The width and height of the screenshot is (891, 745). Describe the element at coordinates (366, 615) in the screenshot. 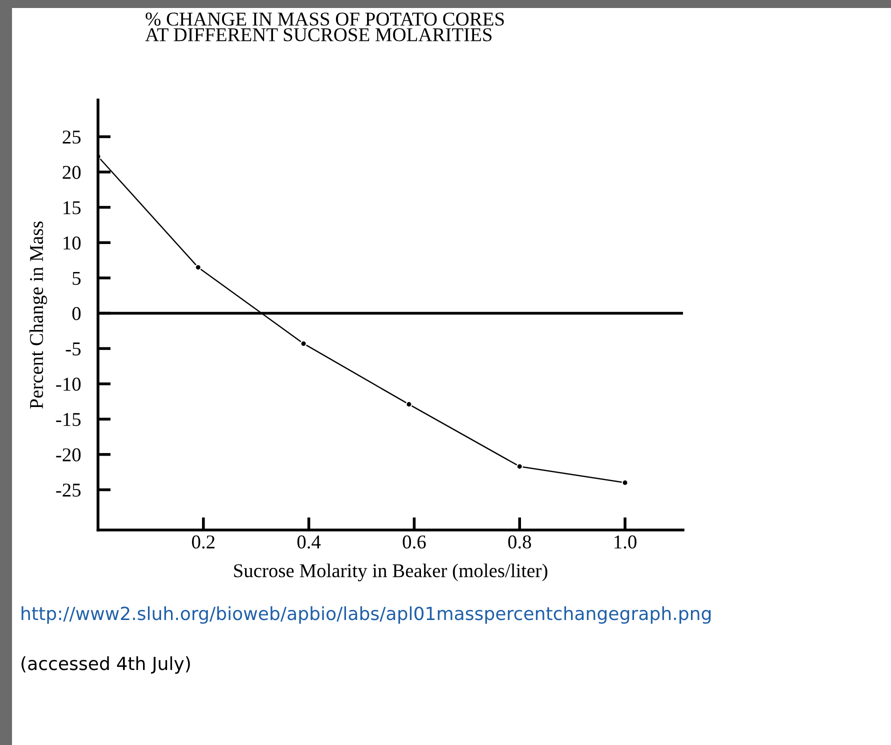

I see `text: http://www2.sluh.org/bioweb/apbio/labs/apl01masspercentchangegraph.png` at that location.